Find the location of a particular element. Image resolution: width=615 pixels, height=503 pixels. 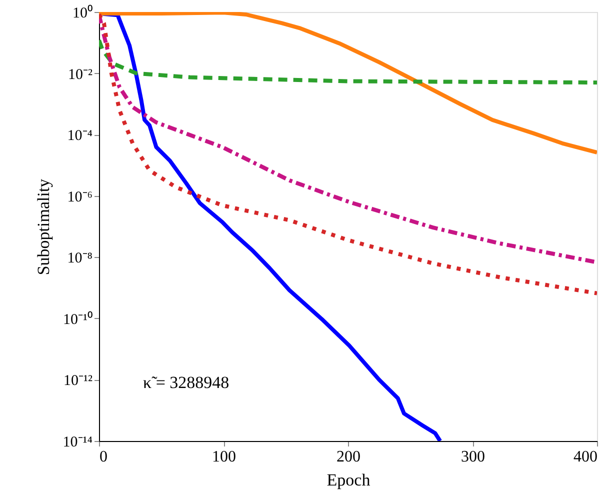

y-tick-label: 10⁻¹⁴ is located at coordinates (77, 442).